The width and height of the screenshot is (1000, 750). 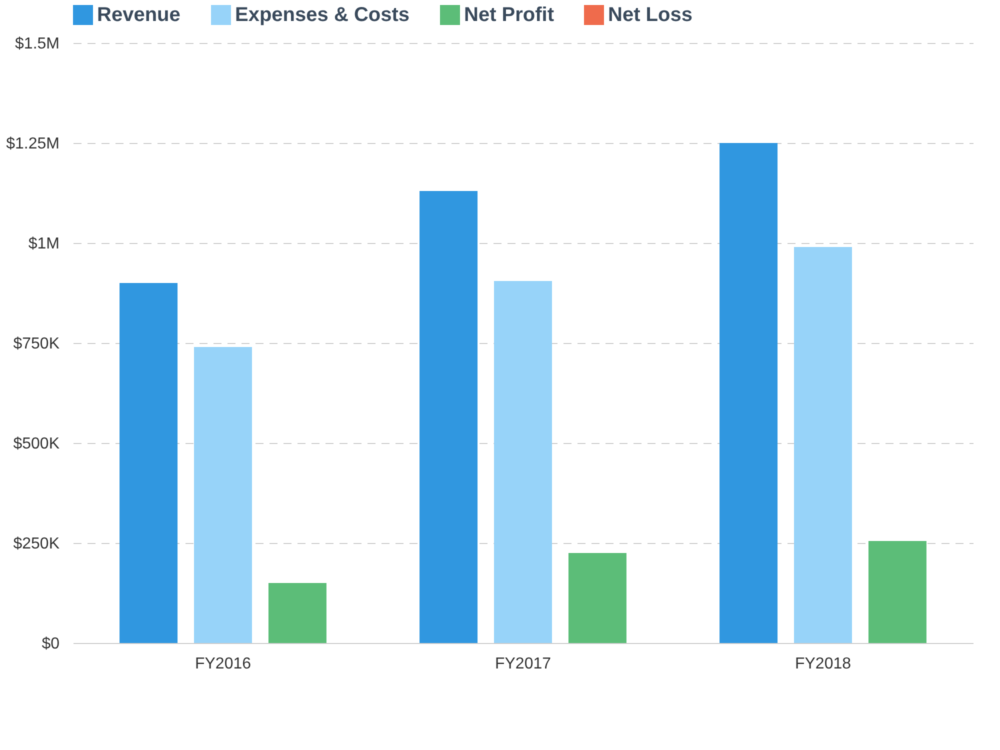 What do you see at coordinates (36, 344) in the screenshot?
I see `y-tick-label: $750K` at bounding box center [36, 344].